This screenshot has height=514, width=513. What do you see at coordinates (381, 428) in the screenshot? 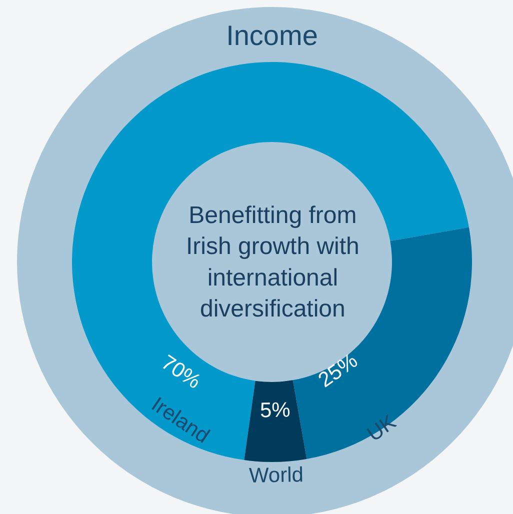
I see `slice-label: UK` at bounding box center [381, 428].